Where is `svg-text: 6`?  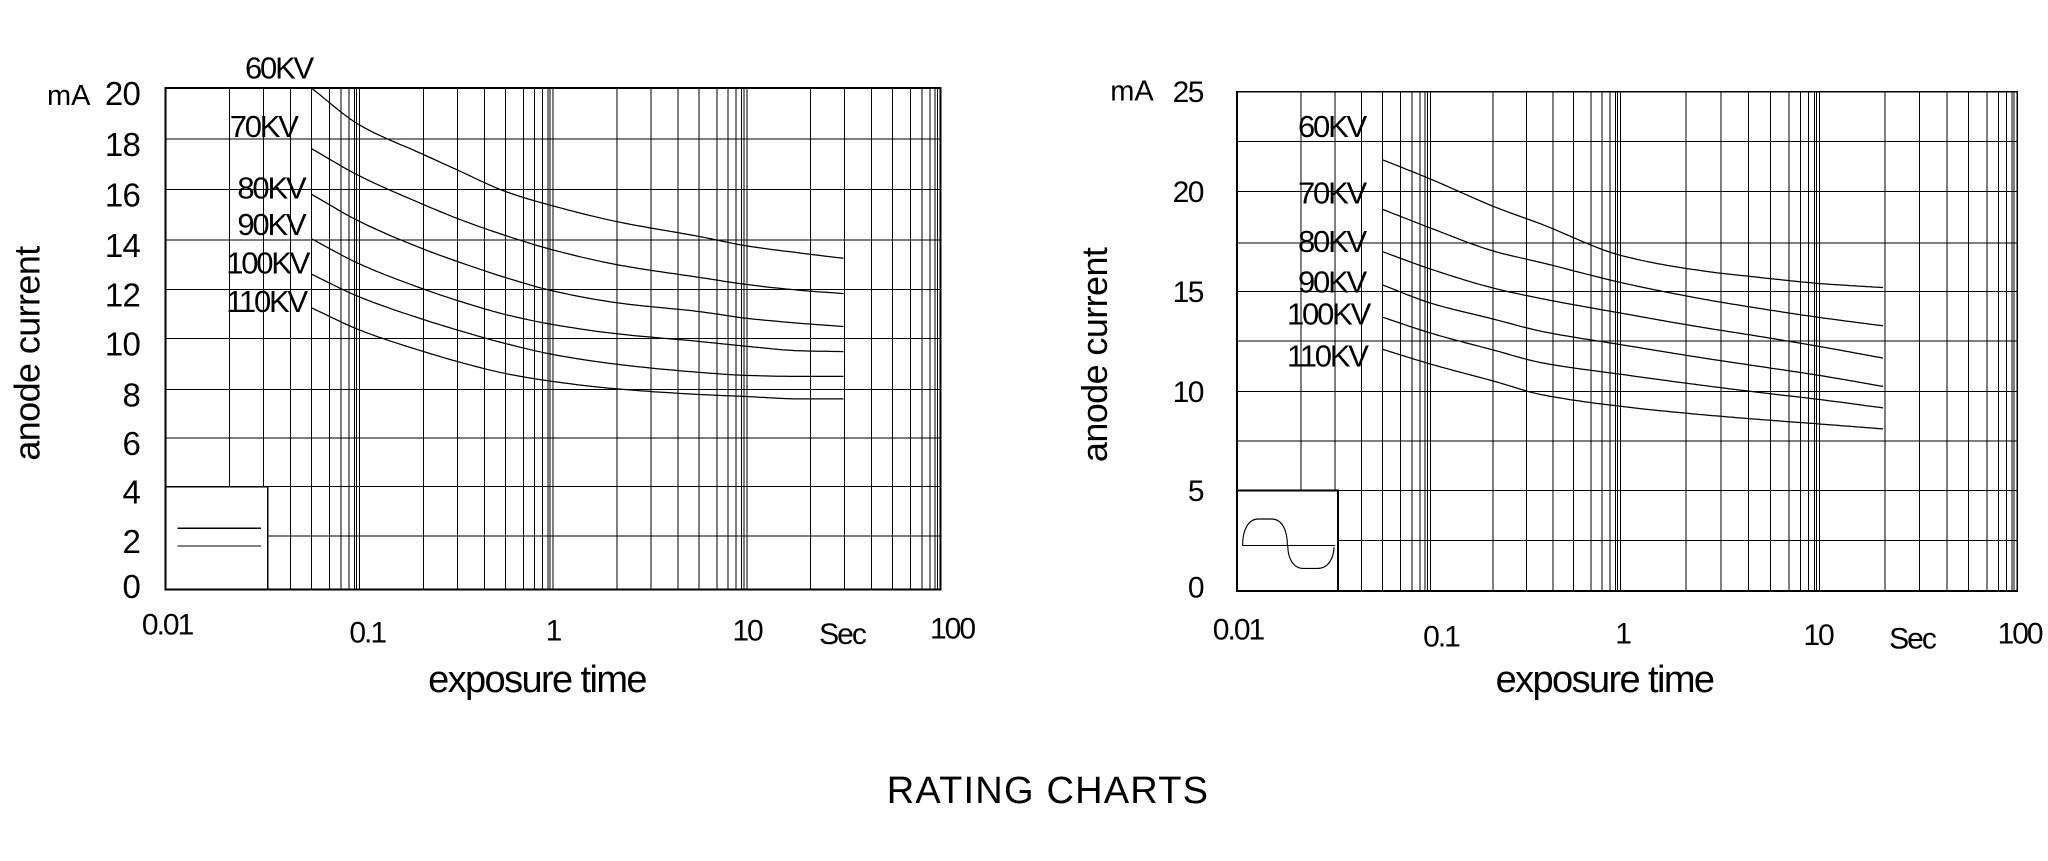 svg-text: 6 is located at coordinates (131, 443).